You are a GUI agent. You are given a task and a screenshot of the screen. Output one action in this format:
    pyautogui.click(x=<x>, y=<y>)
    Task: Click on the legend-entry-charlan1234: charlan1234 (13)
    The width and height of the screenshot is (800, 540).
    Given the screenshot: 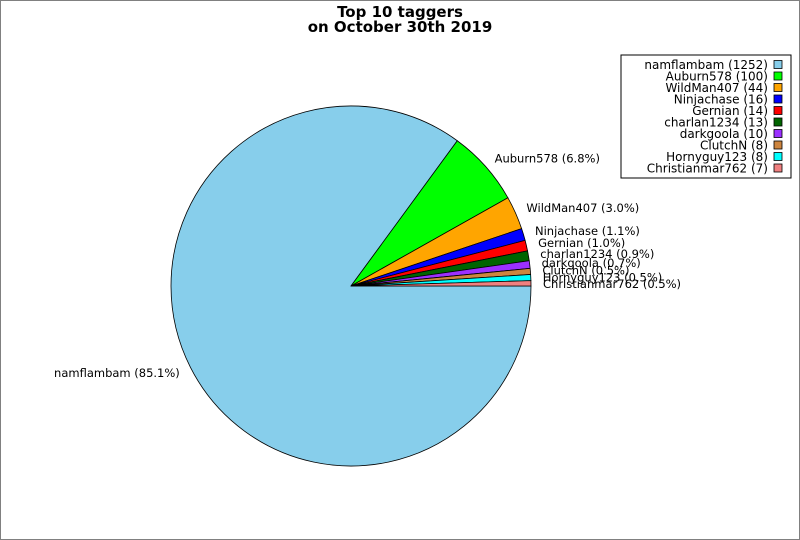 What is the action you would take?
    pyautogui.click(x=716, y=123)
    